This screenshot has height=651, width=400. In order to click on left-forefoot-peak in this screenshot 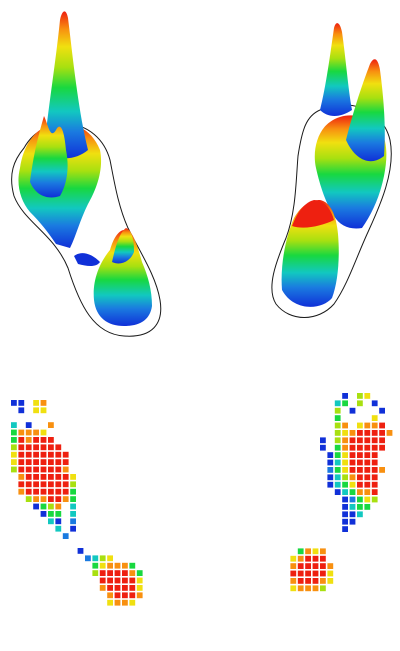, I will do `click(49, 157)`.